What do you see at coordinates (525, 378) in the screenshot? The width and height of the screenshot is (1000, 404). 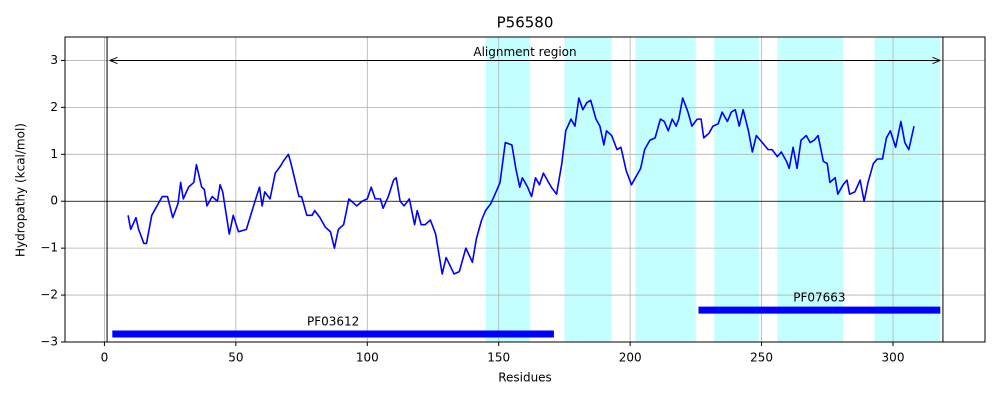 I see `x-axis-label: Residues` at bounding box center [525, 378].